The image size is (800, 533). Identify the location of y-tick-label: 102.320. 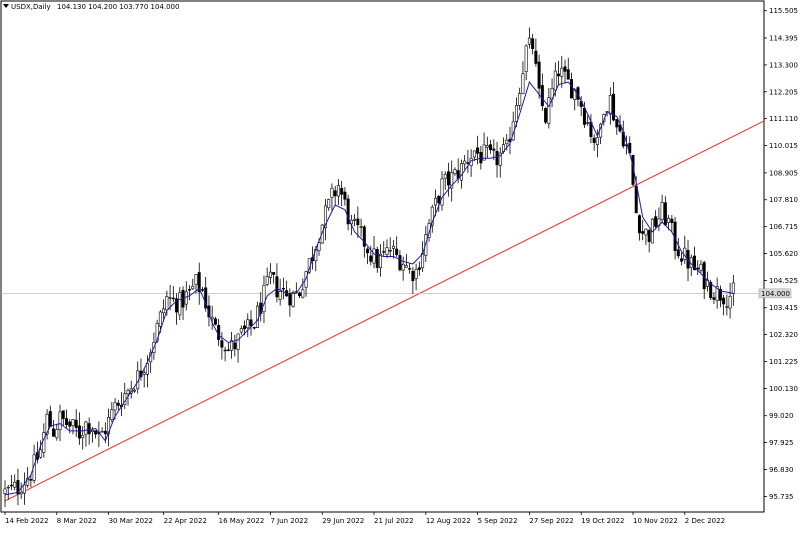
(783, 335).